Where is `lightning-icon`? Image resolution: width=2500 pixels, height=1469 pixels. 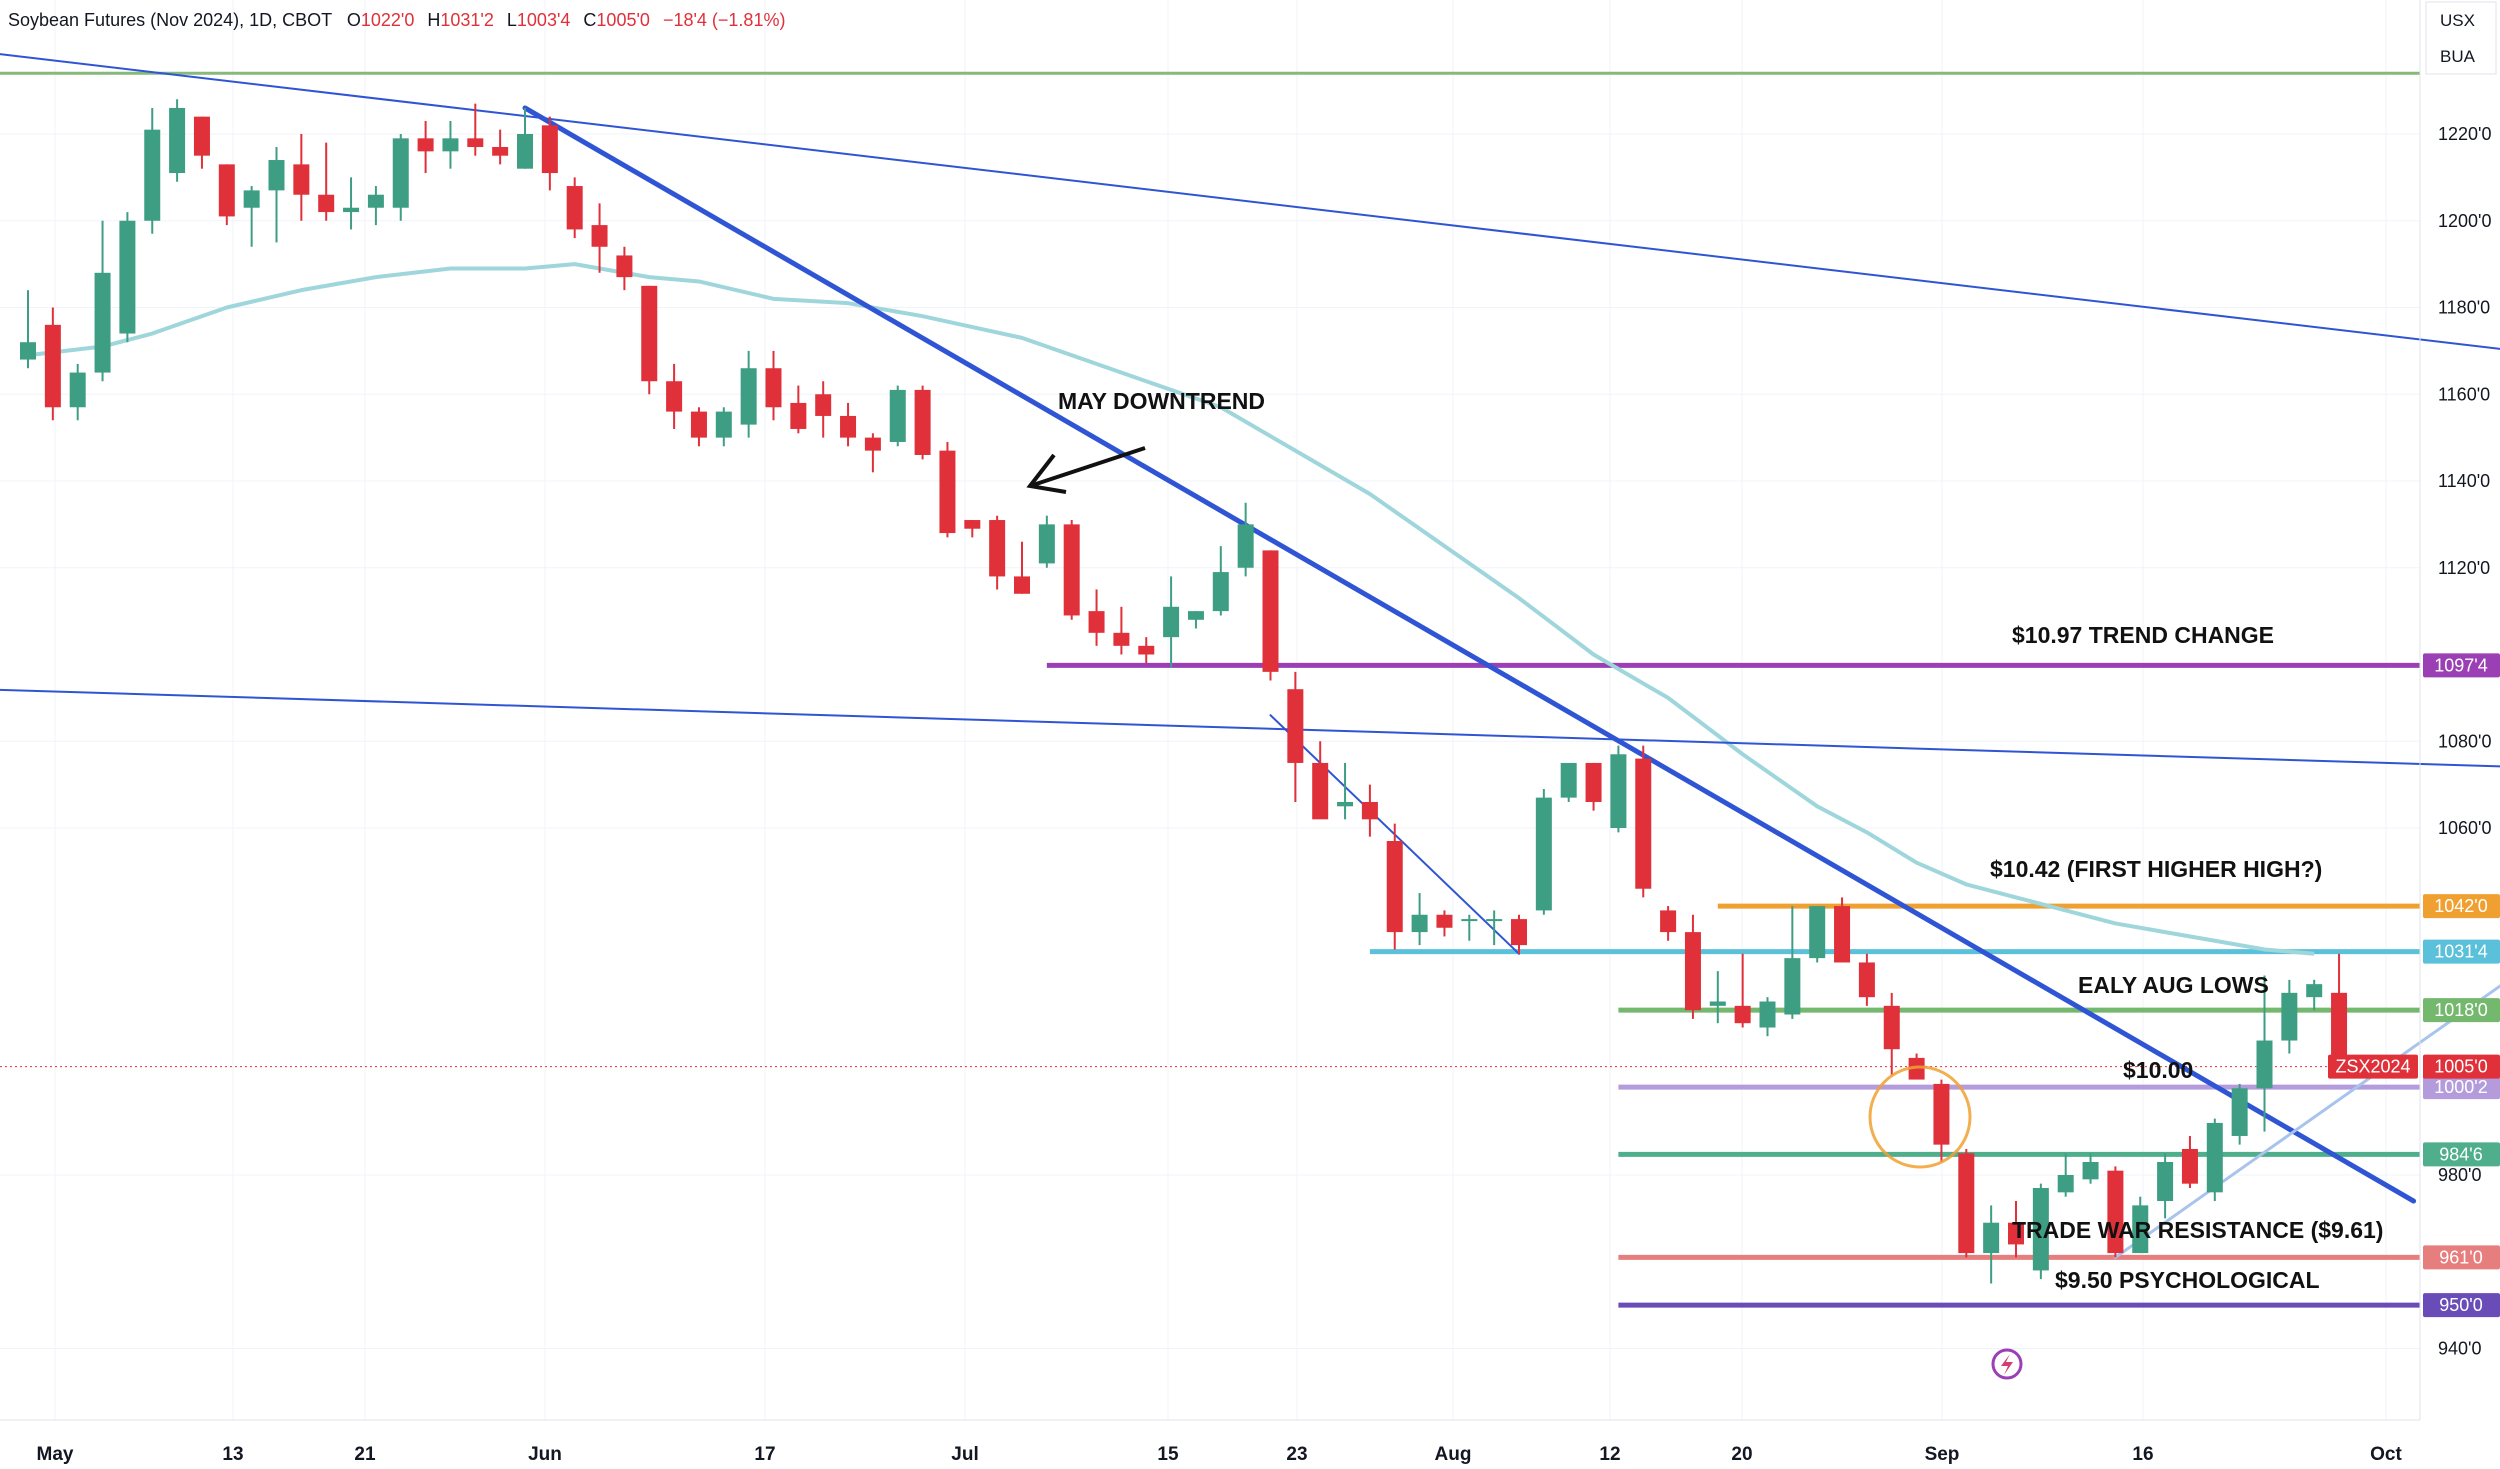 lightning-icon is located at coordinates (2007, 1364).